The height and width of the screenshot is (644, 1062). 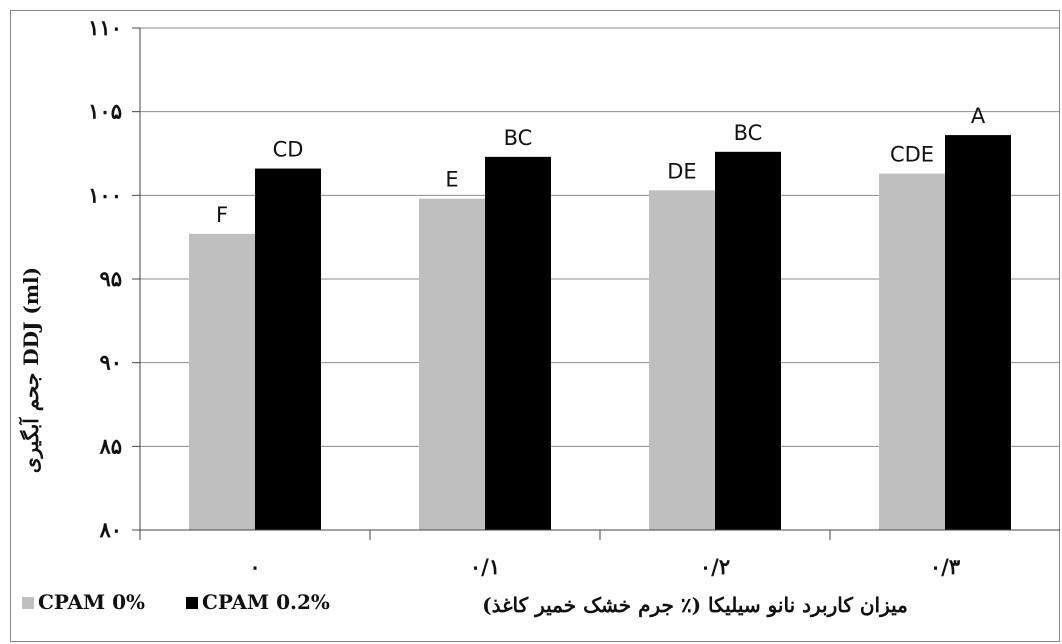 I want to click on x-tick-label: ۰/۱, so click(x=485, y=566).